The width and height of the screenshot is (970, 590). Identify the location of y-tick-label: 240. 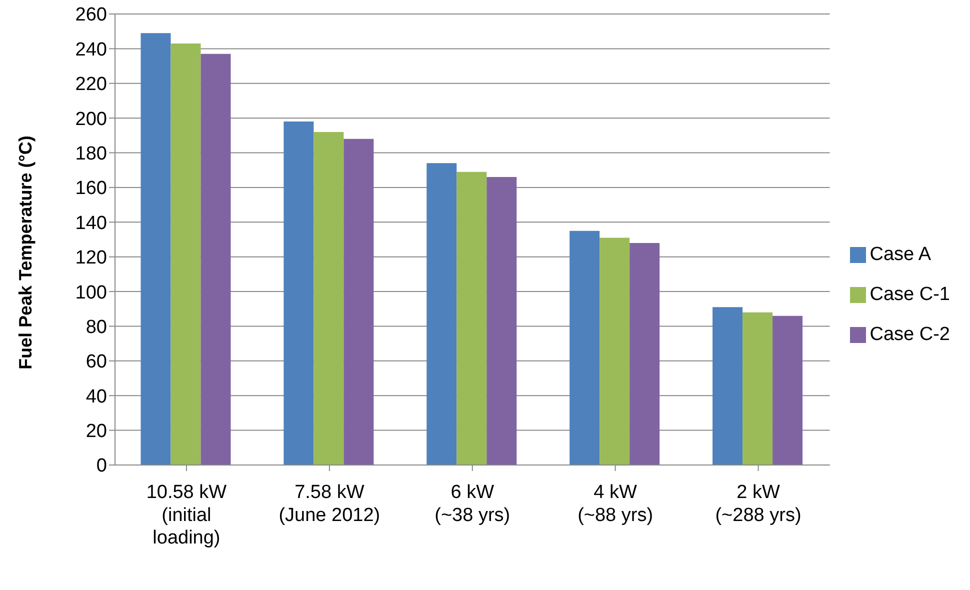
(91, 49).